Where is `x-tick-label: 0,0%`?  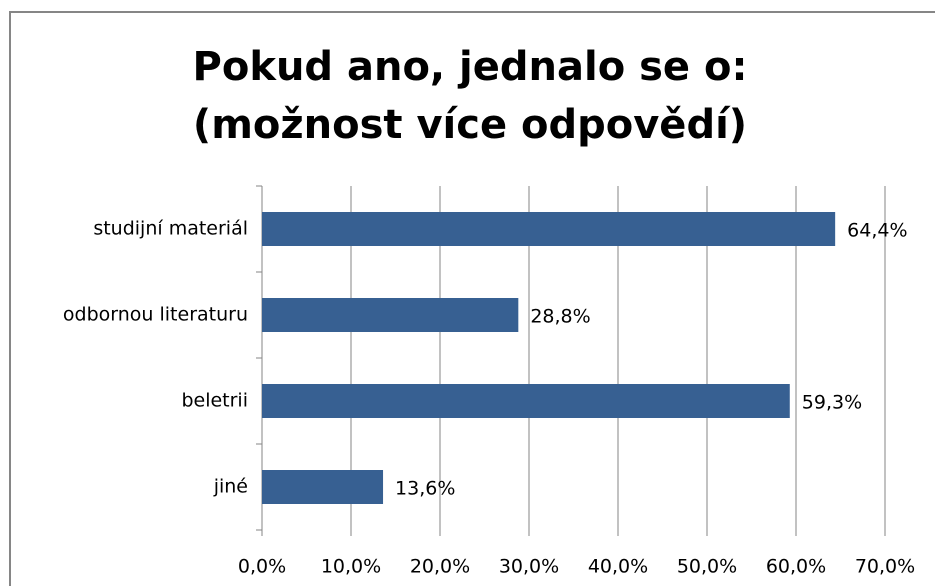 x-tick-label: 0,0% is located at coordinates (262, 567).